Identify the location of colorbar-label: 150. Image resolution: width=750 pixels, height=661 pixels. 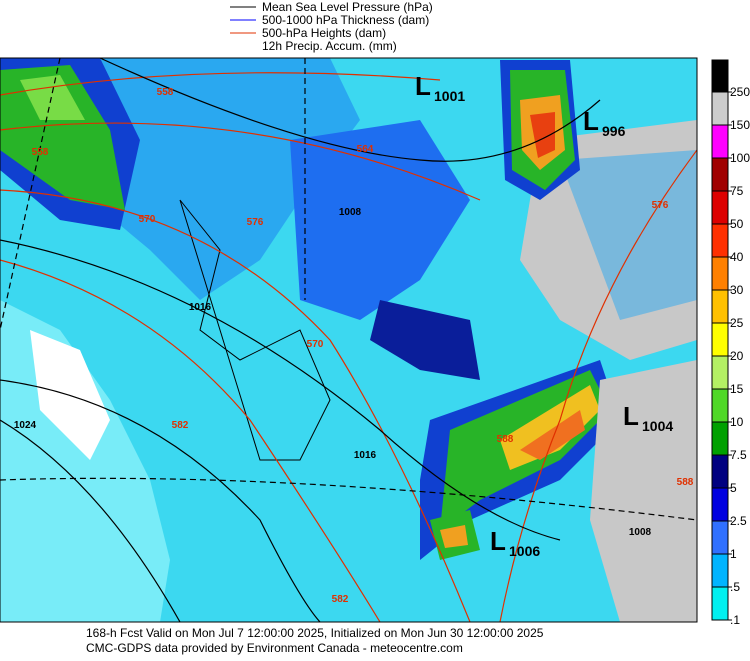
(740, 125).